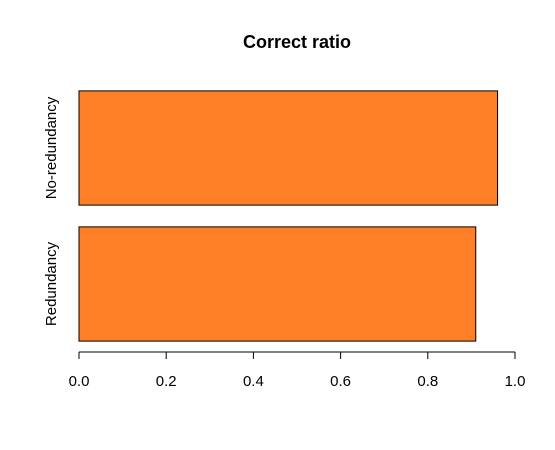 The width and height of the screenshot is (555, 450). What do you see at coordinates (340, 381) in the screenshot?
I see `x-tick-label: 0.6` at bounding box center [340, 381].